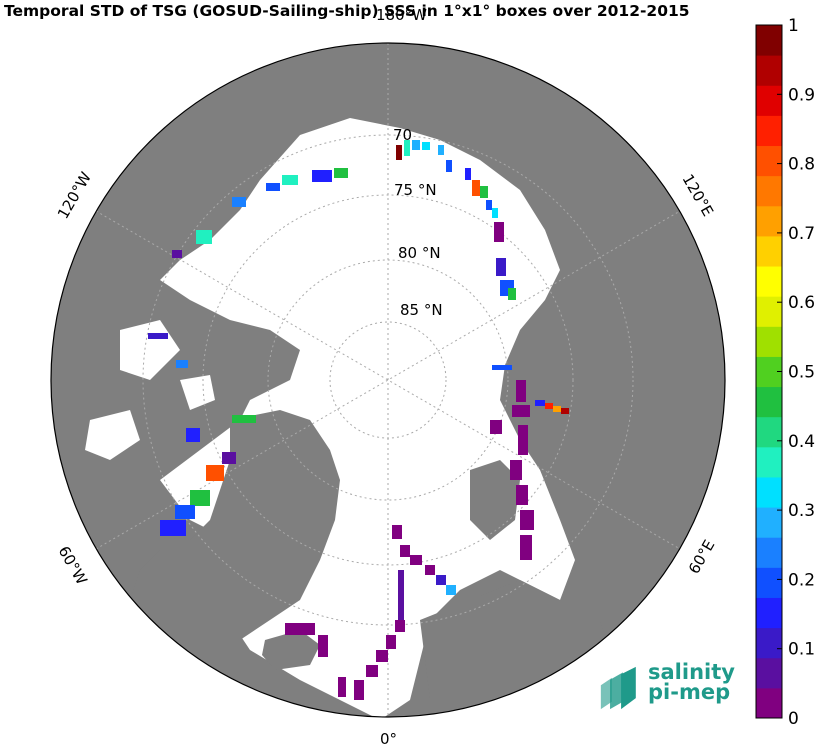  I want to click on lon-label-60w: 60°W, so click(73, 565).